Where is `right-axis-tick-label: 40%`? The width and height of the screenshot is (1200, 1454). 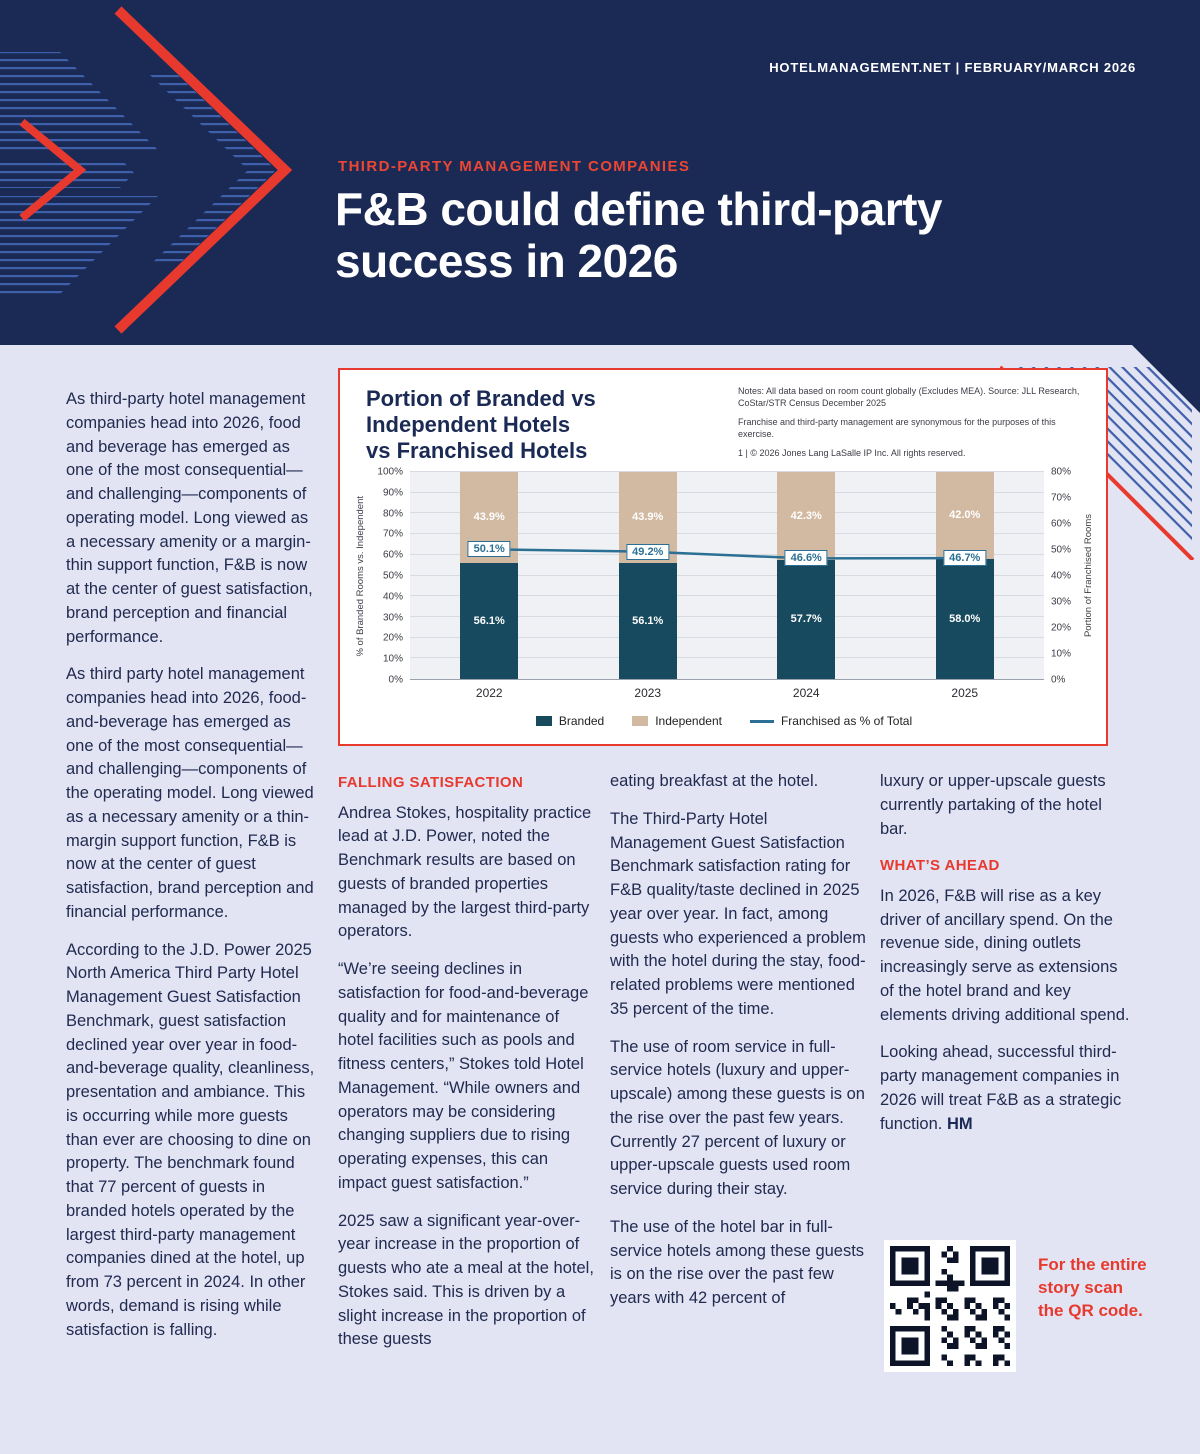 right-axis-tick-label: 40% is located at coordinates (1061, 576).